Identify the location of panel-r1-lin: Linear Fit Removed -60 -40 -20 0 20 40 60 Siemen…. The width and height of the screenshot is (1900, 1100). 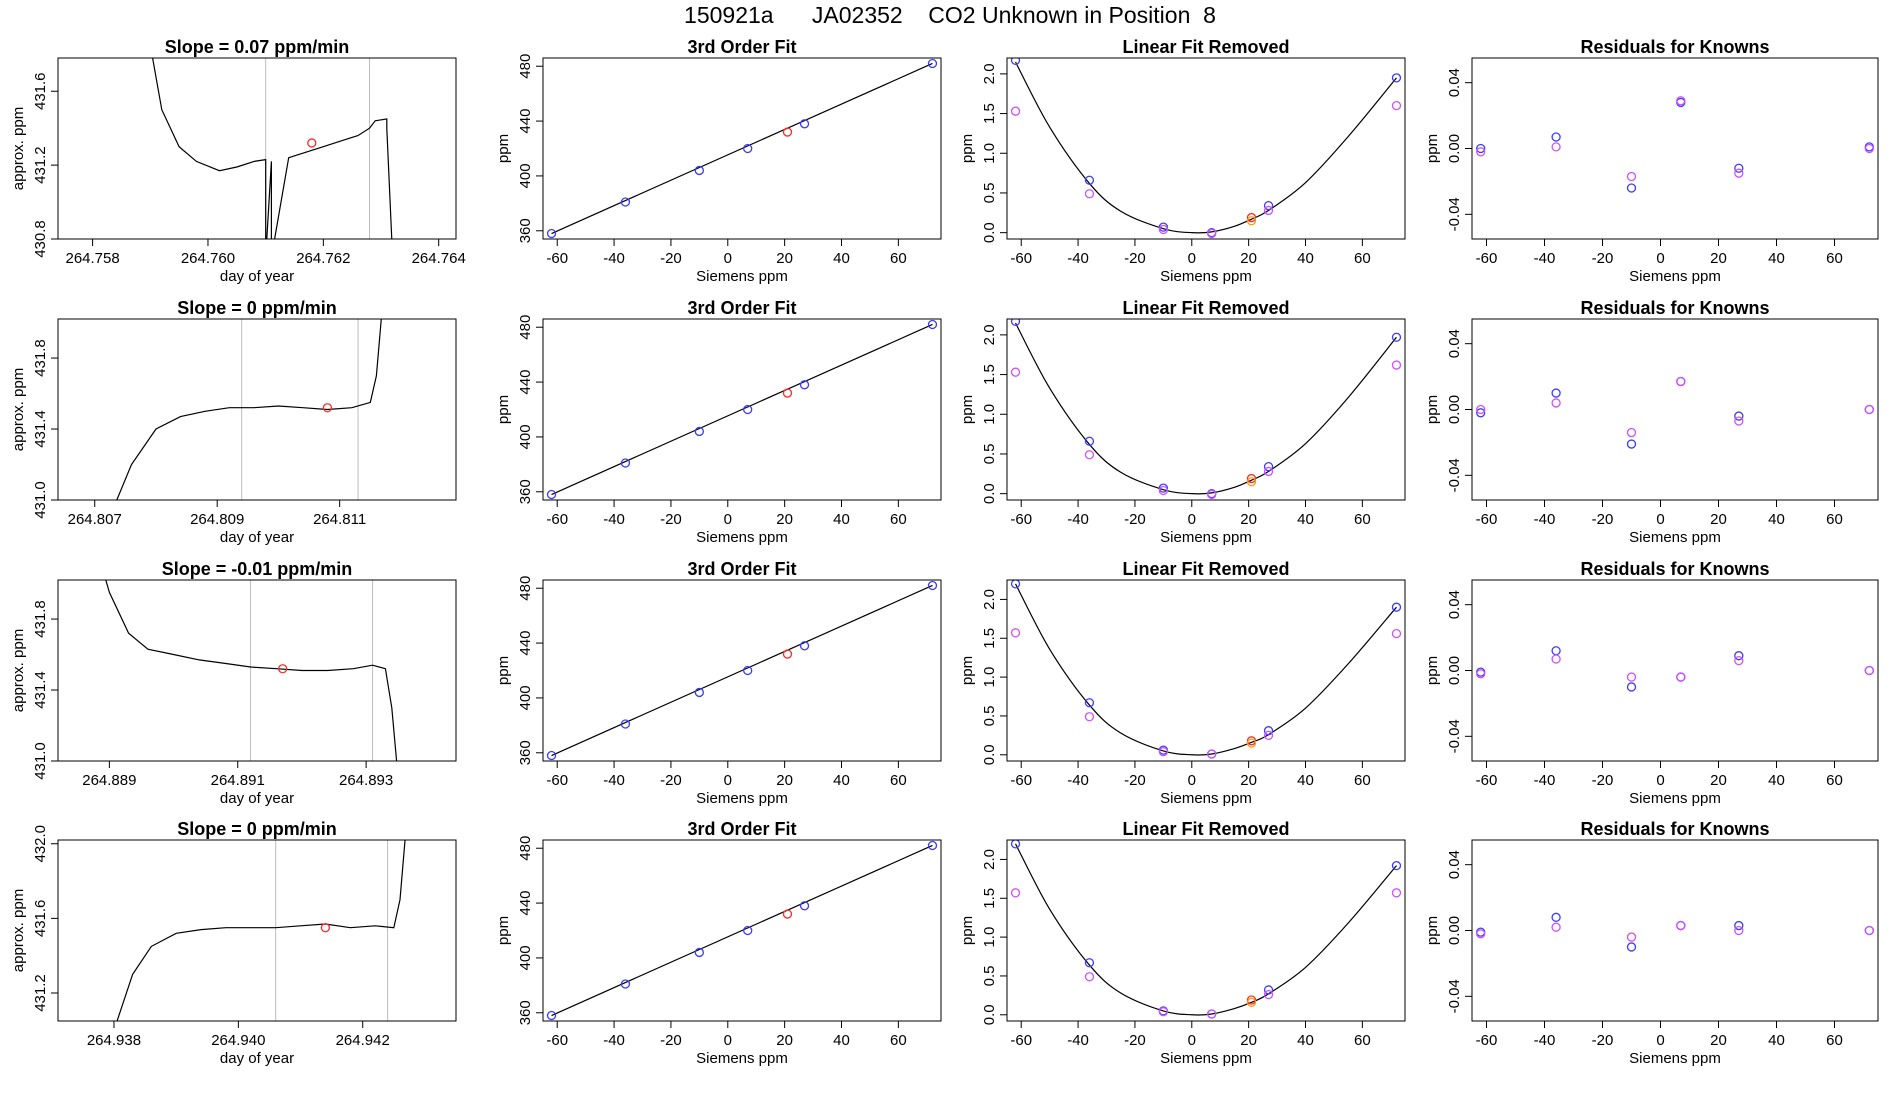
(1182, 161).